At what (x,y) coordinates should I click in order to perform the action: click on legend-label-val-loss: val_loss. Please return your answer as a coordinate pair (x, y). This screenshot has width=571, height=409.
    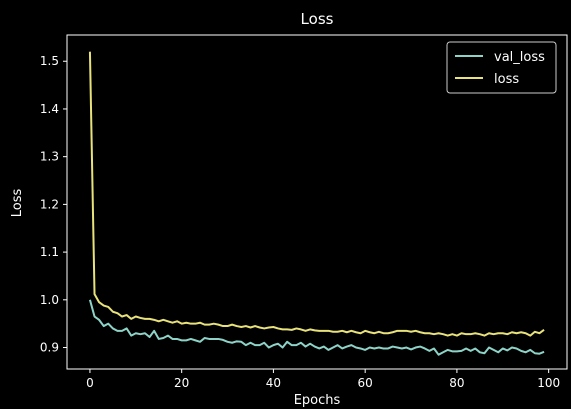
    Looking at the image, I should click on (519, 57).